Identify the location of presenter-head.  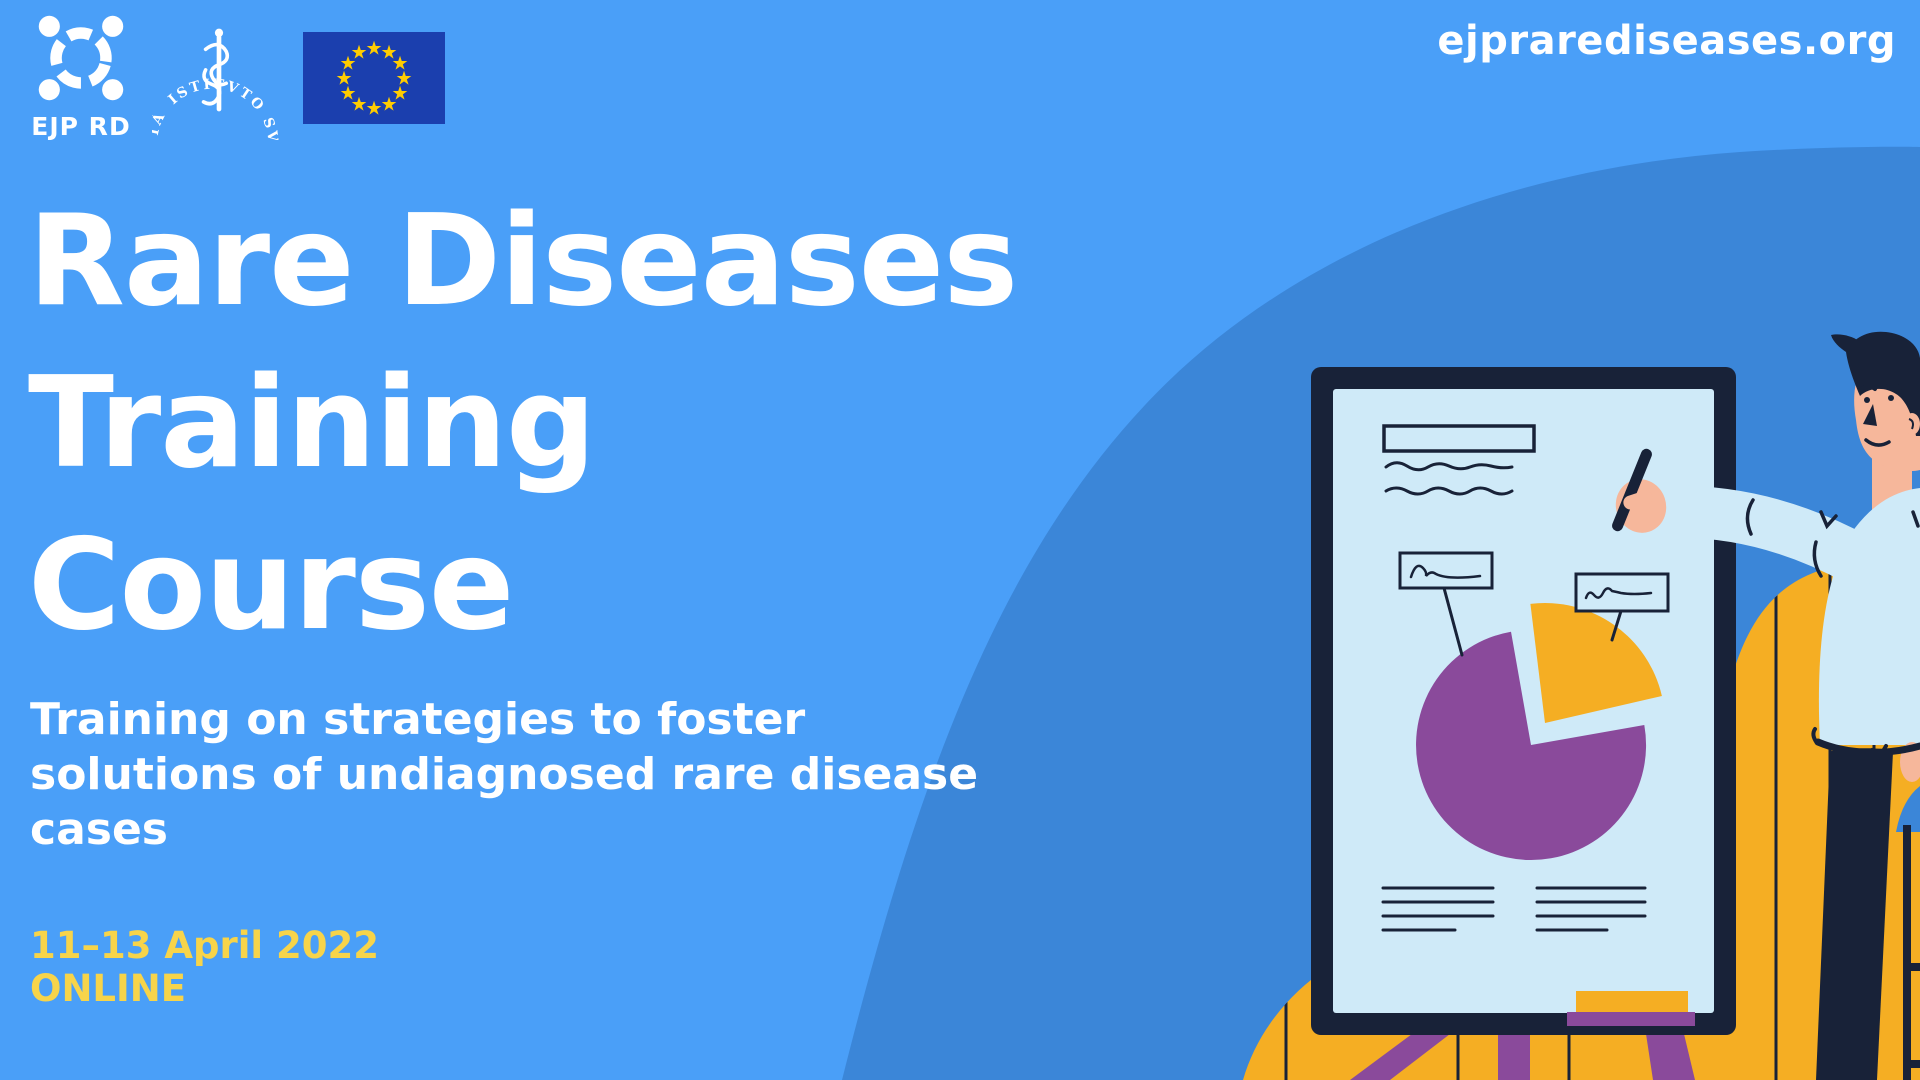
(1875, 401).